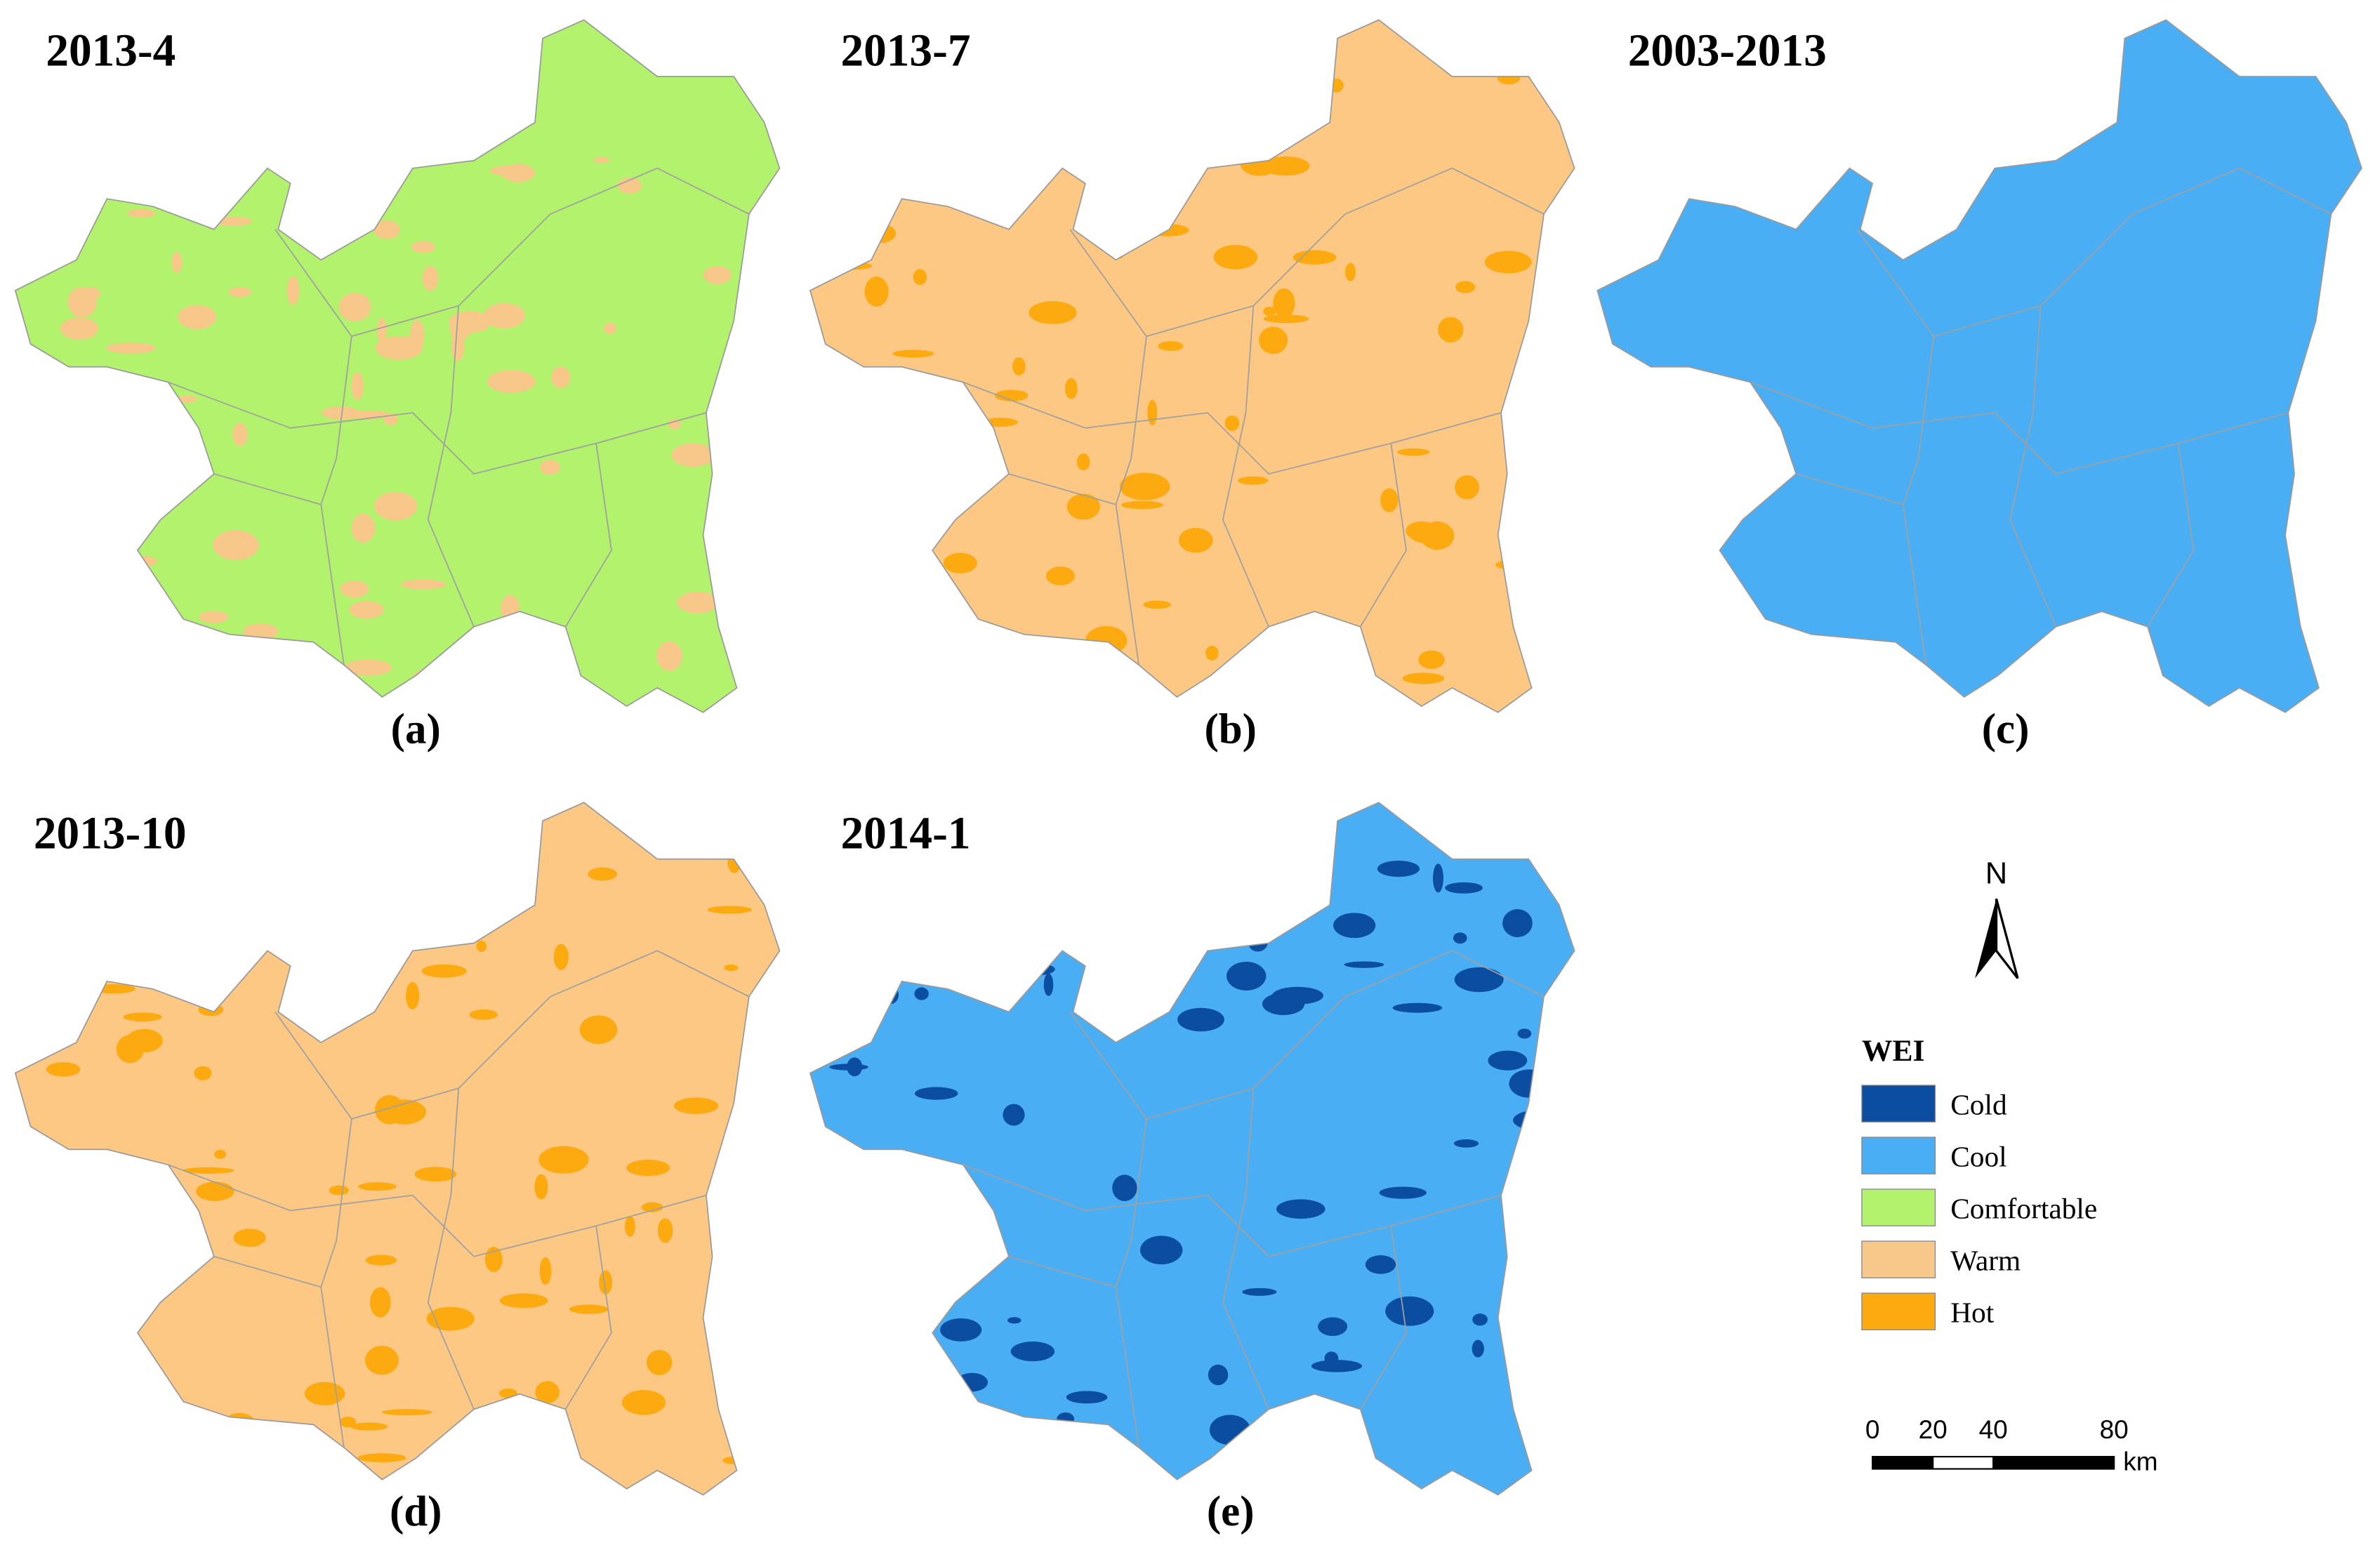 The width and height of the screenshot is (2380, 1550). Describe the element at coordinates (2053, 1462) in the screenshot. I see `scale-segment` at that location.